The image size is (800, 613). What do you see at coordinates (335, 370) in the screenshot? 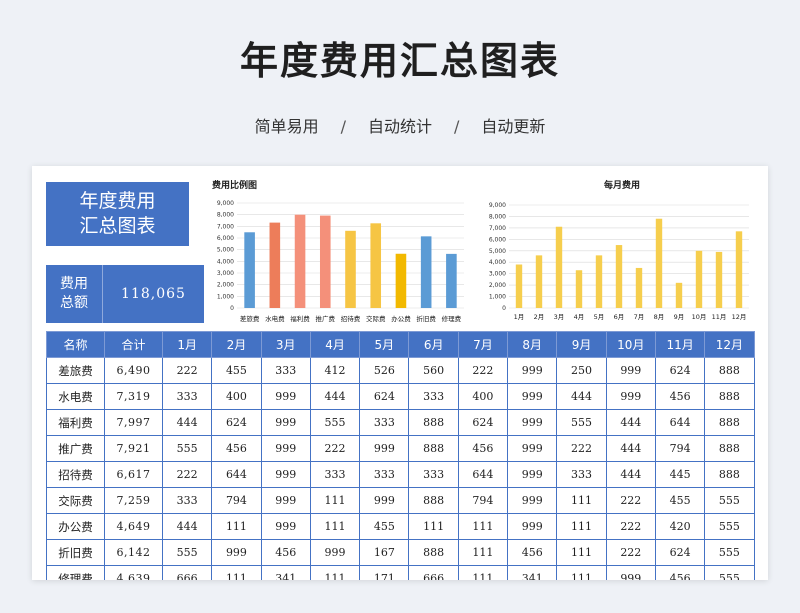
I see `month-value-cell: 412` at bounding box center [335, 370].